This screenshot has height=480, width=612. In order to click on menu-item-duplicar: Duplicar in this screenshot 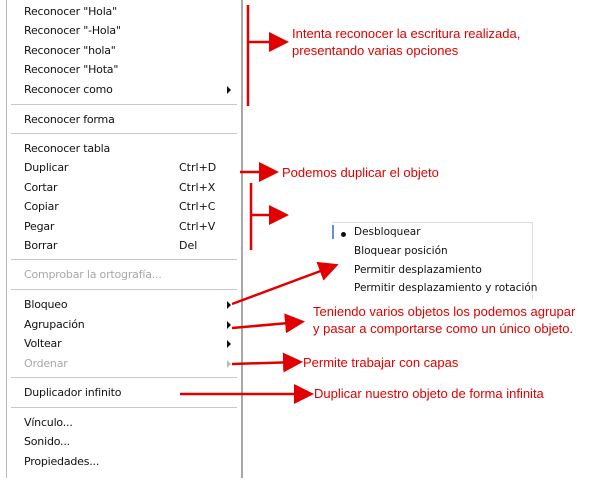, I will do `click(46, 167)`.